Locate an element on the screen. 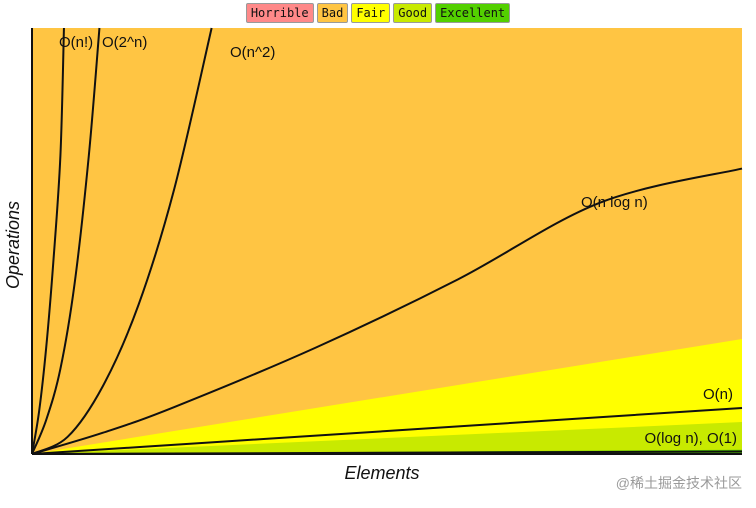  label-o-2-n: O(2^n) is located at coordinates (124, 42).